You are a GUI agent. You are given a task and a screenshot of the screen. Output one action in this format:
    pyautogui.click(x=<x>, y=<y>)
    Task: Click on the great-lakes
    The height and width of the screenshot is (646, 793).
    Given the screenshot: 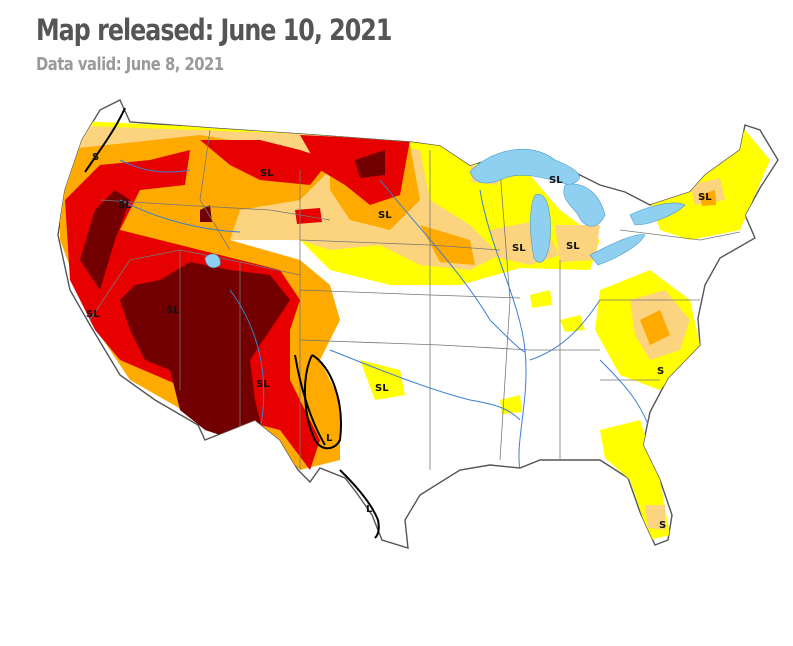 What is the action you would take?
    pyautogui.click(x=445, y=208)
    